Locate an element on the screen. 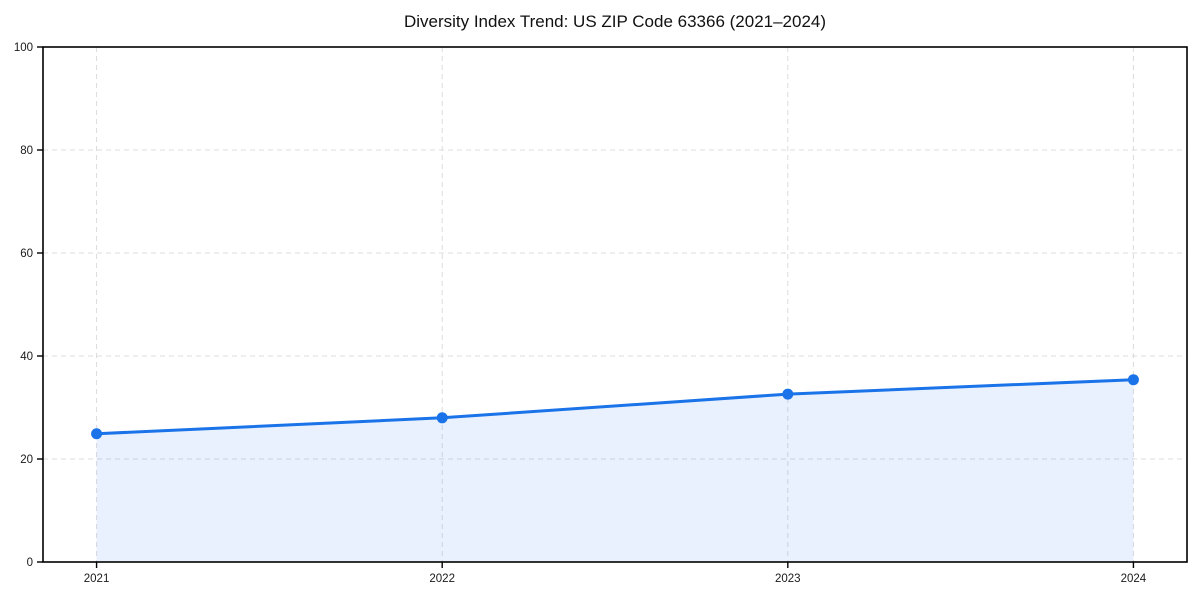  y-tick-label: 100 is located at coordinates (23, 48).